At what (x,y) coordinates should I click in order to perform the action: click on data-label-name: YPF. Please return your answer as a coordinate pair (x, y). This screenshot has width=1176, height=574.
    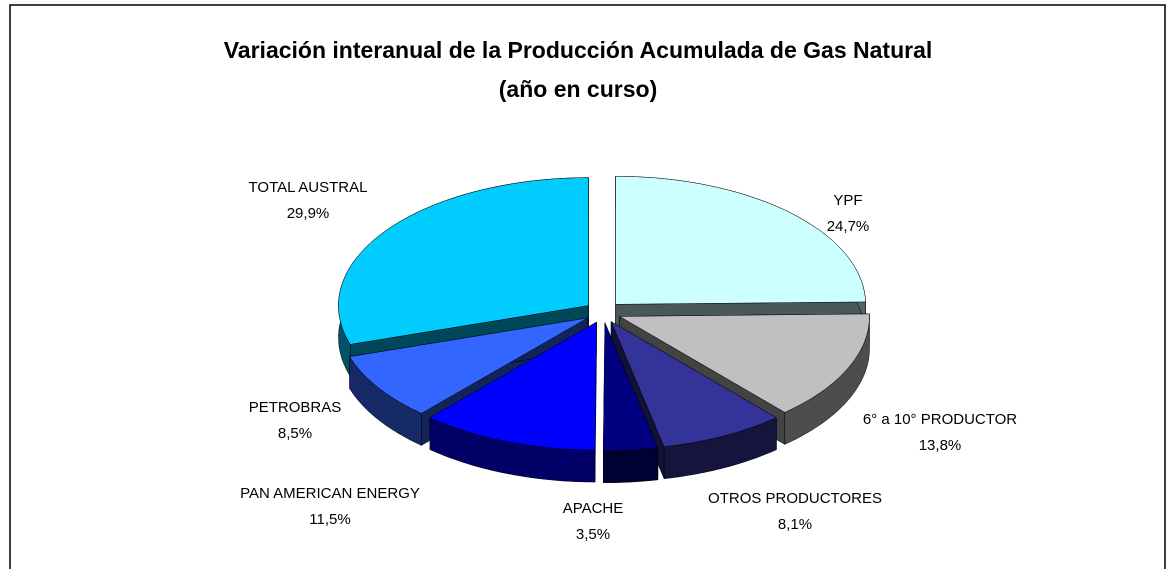
    Looking at the image, I should click on (847, 200).